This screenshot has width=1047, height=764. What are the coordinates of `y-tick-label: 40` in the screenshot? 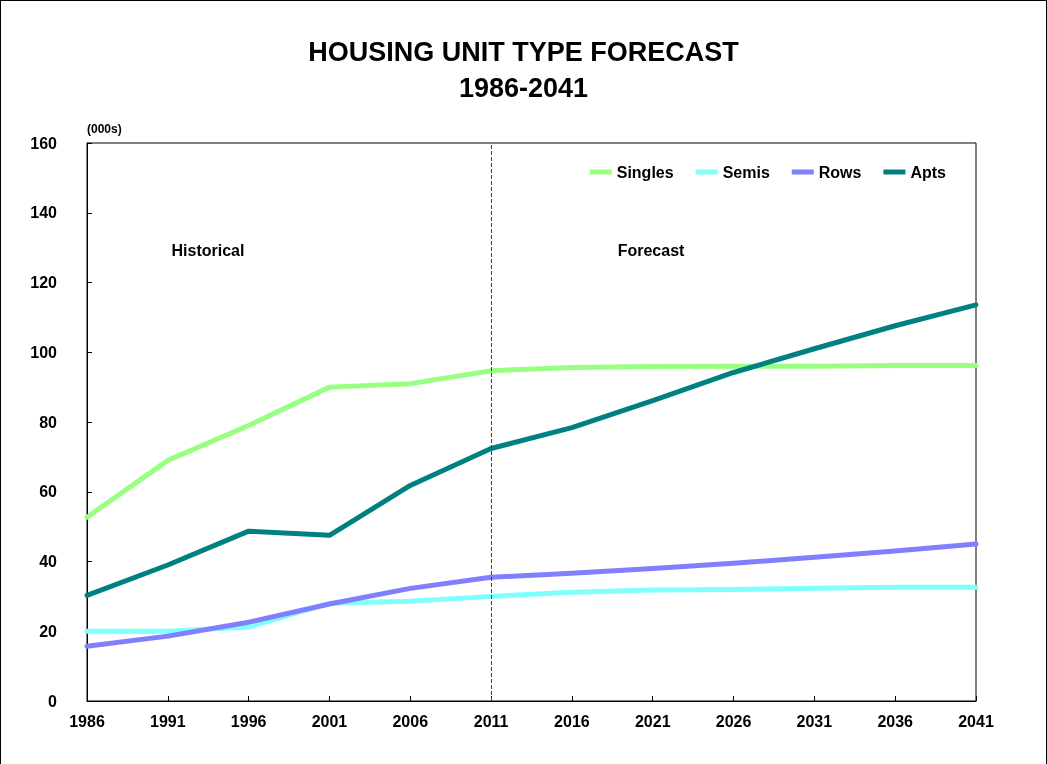 It's located at (48, 561).